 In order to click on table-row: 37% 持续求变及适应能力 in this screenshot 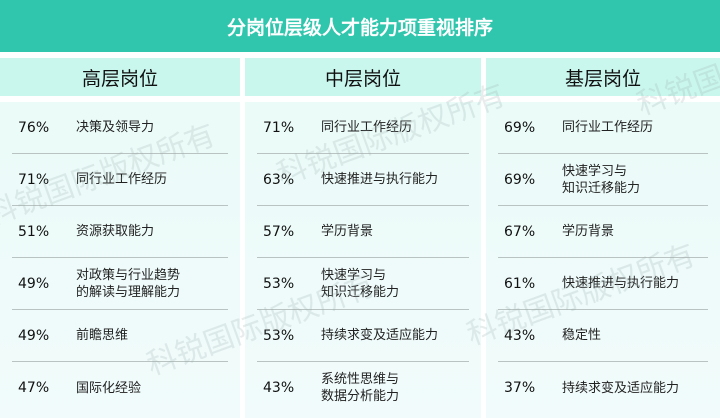, I will do `click(603, 388)`.